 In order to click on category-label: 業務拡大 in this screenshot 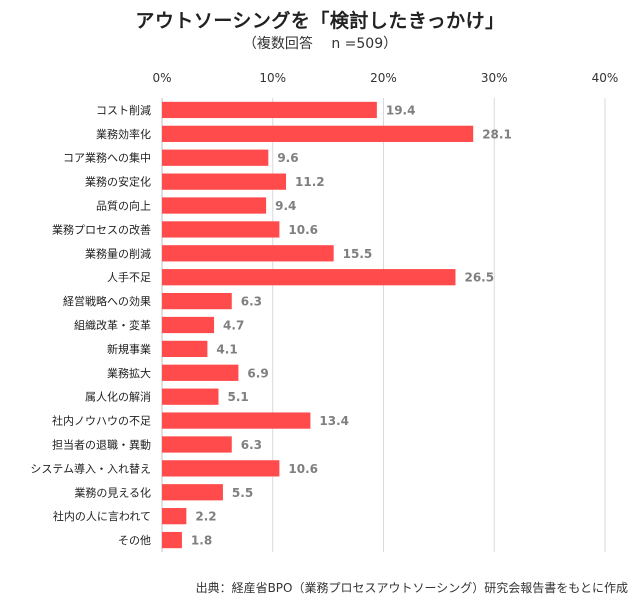, I will do `click(129, 373)`.